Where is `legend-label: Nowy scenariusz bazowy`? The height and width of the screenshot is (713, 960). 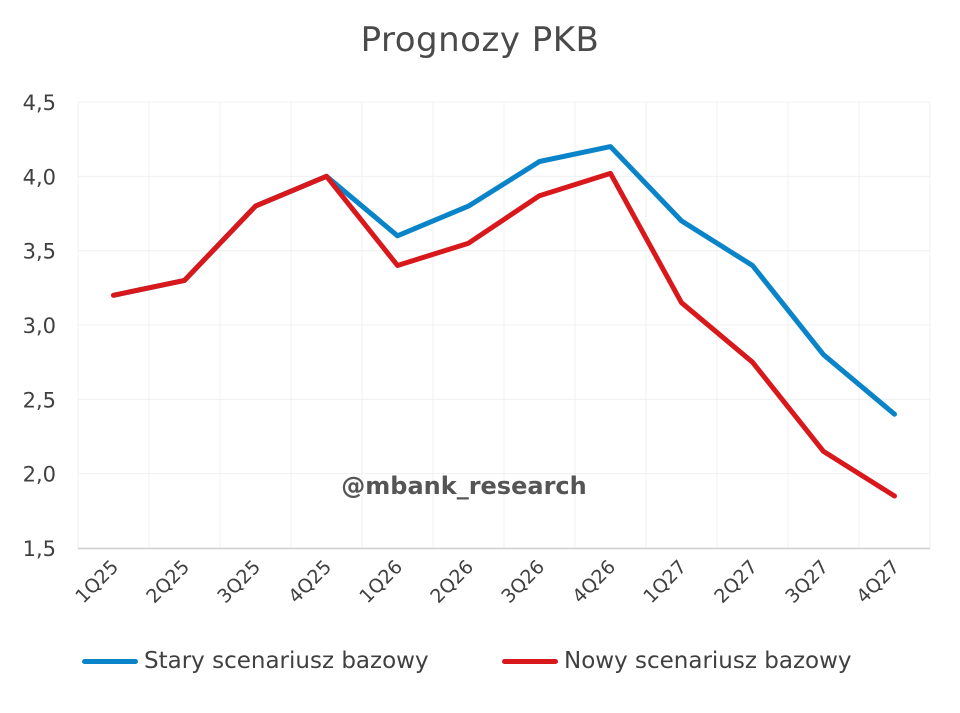
legend-label: Nowy scenariusz bazowy is located at coordinates (708, 661).